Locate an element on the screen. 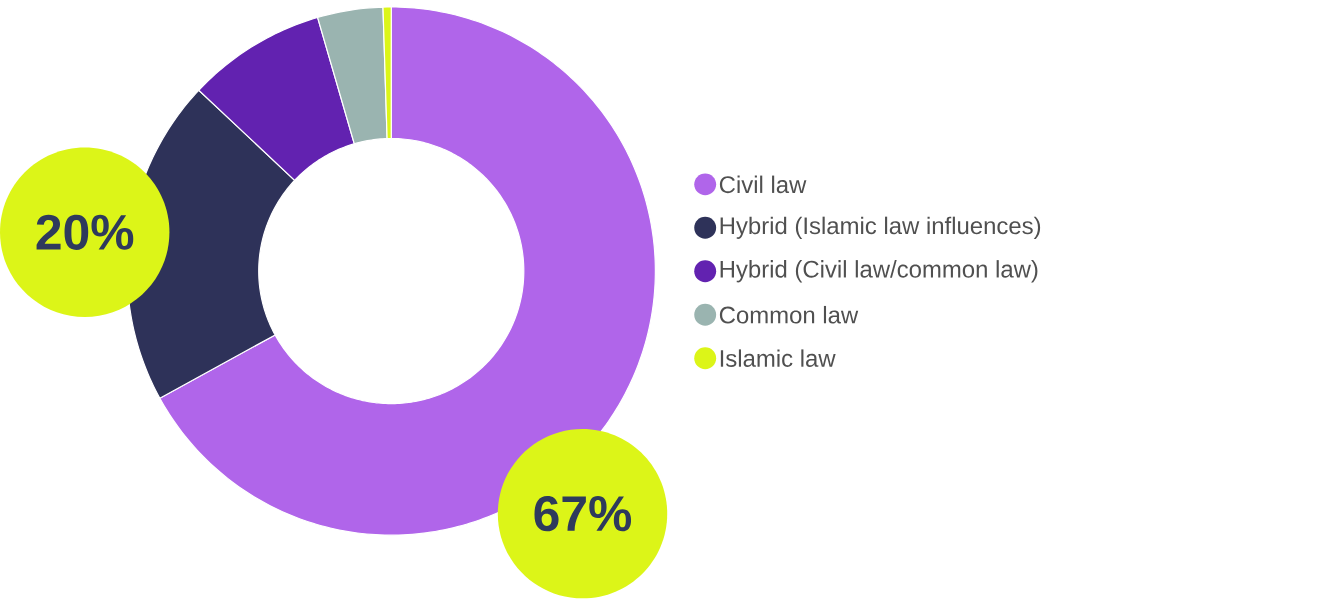 This screenshot has height=601, width=1341. legend-label: Hybrid (Islamic law influences) is located at coordinates (880, 227).